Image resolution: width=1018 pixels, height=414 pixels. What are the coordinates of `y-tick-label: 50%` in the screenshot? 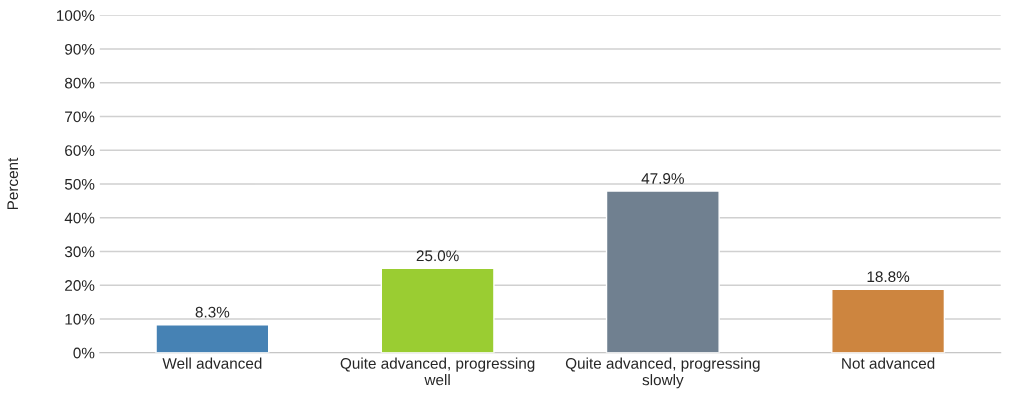 It's located at (79, 184).